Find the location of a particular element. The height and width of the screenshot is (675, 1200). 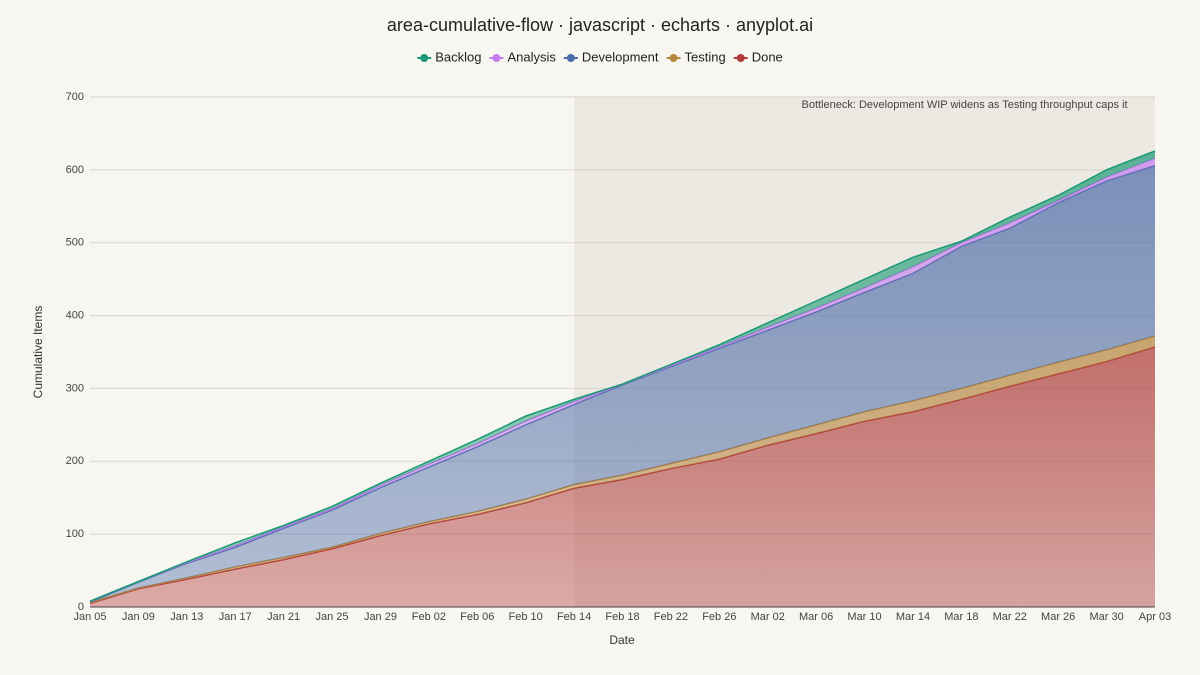

x-tick-label: Feb 26 is located at coordinates (719, 617).